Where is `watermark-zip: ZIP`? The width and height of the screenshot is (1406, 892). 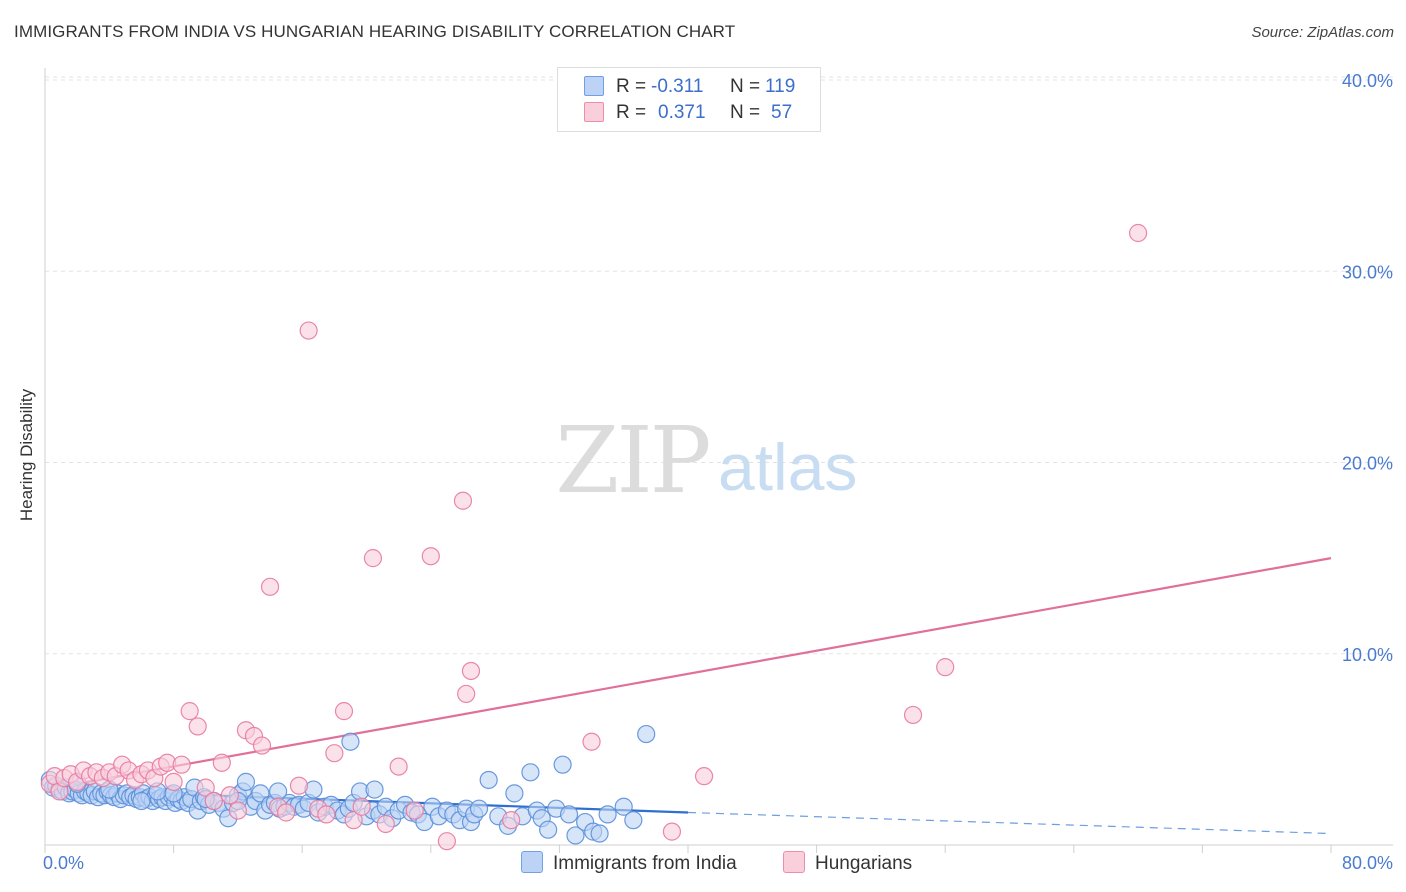
watermark-zip: ZIP is located at coordinates (631, 460).